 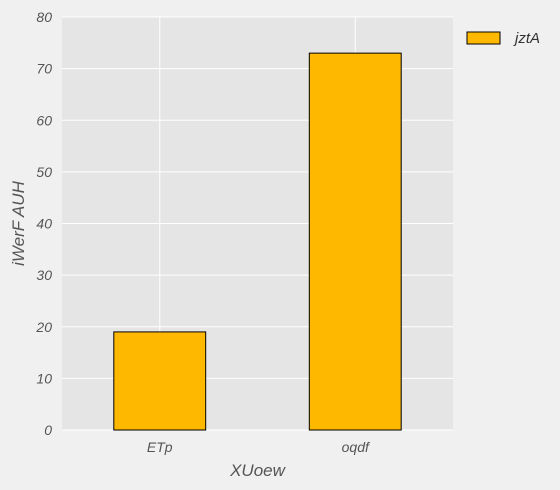 I want to click on y-tick-label: 40, so click(x=44, y=224).